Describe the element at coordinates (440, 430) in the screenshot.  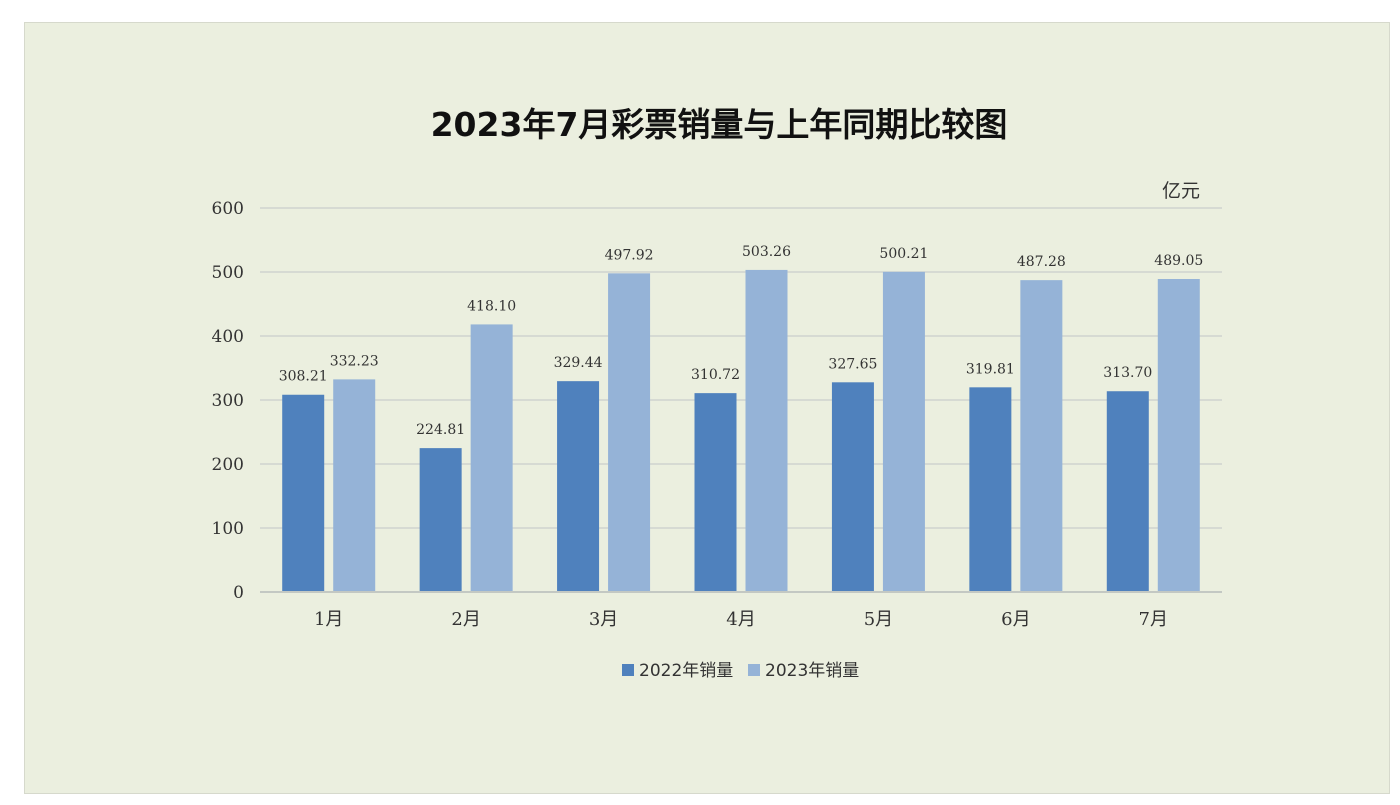
I see `data-label: 224.81` at that location.